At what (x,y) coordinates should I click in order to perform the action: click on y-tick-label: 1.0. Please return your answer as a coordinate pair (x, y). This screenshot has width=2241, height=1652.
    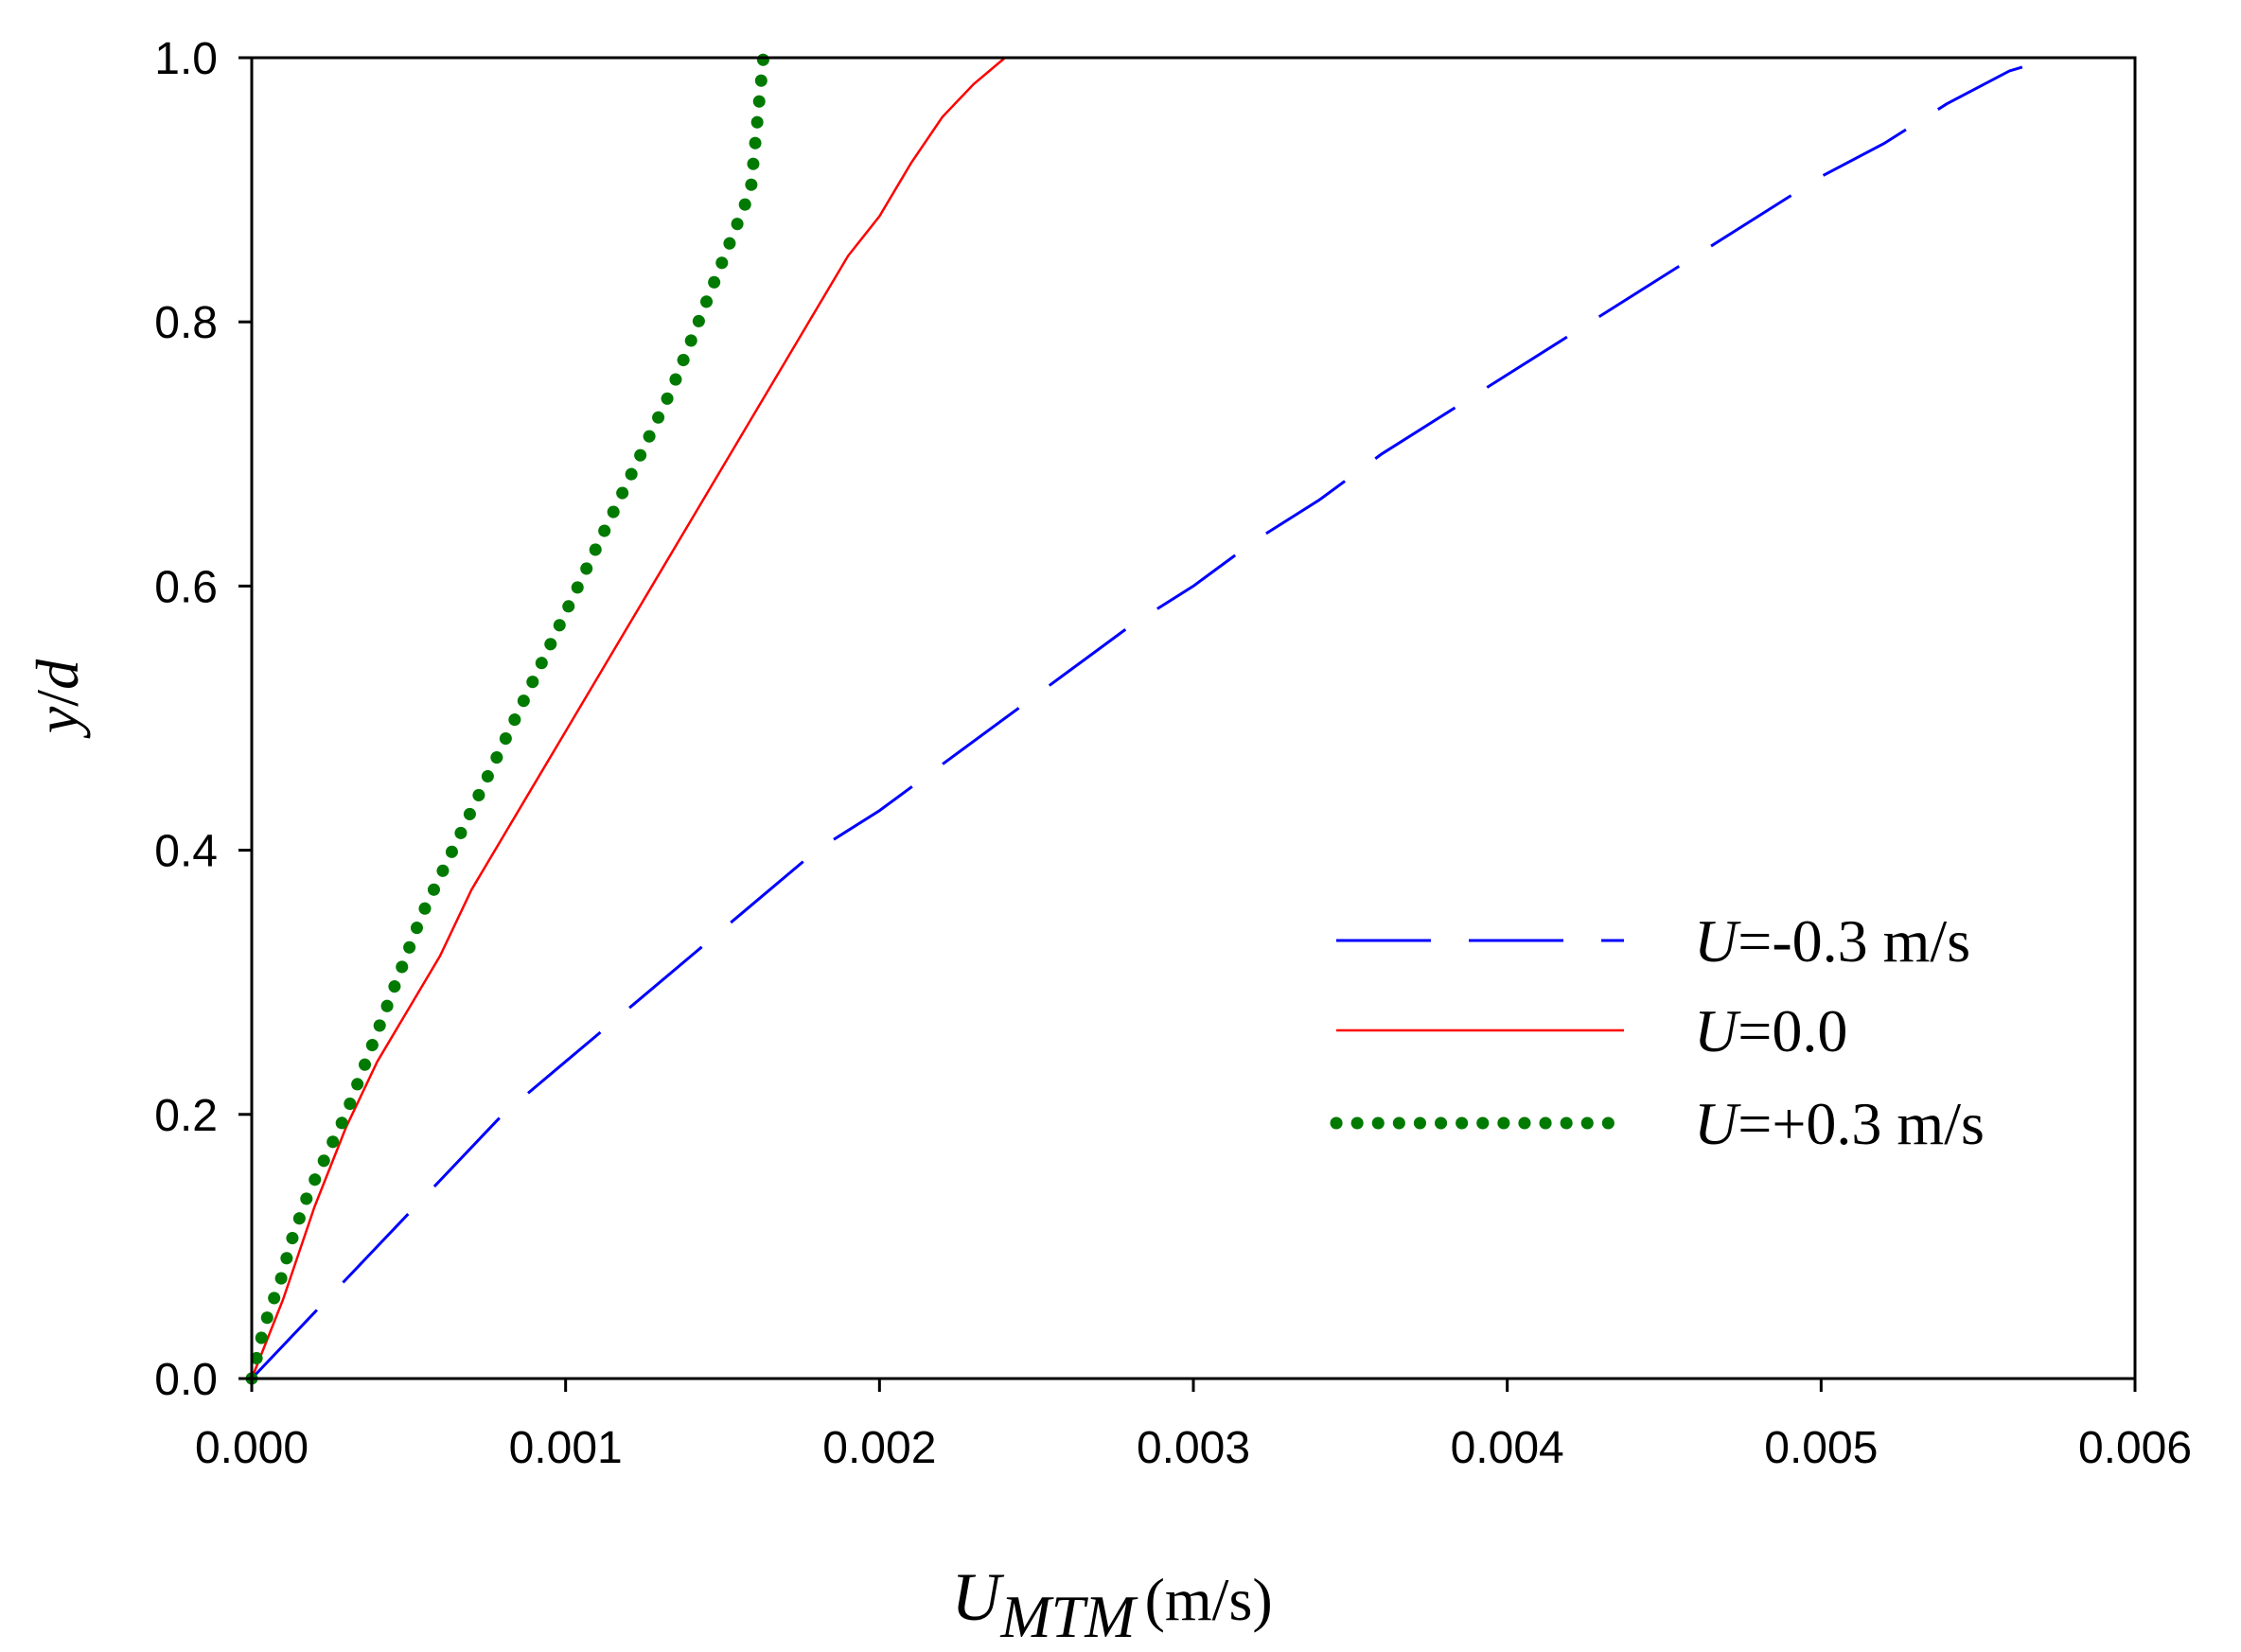
    Looking at the image, I should click on (186, 59).